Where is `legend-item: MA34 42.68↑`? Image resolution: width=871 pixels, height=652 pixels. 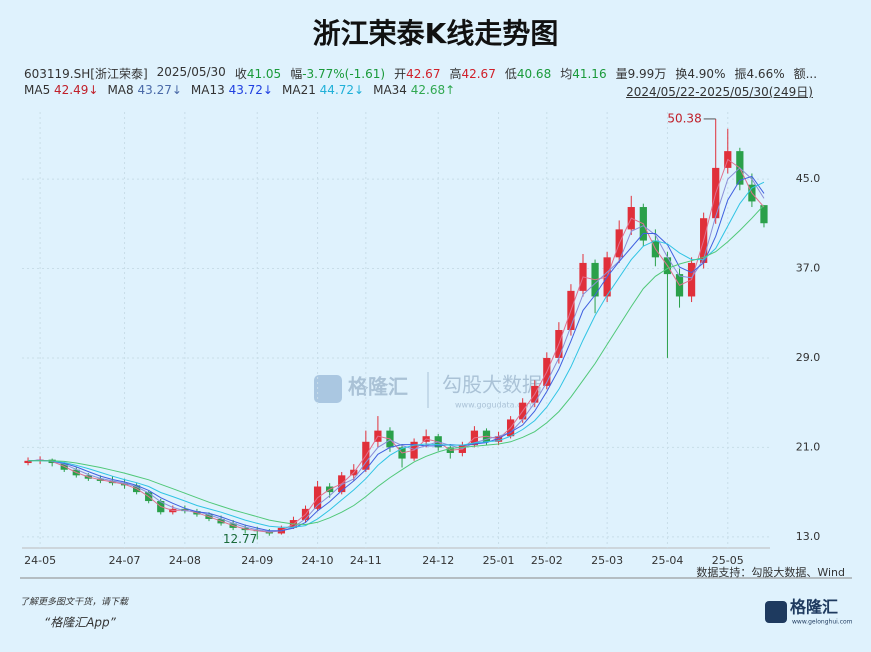
legend-item: MA34 42.68↑ is located at coordinates (414, 90).